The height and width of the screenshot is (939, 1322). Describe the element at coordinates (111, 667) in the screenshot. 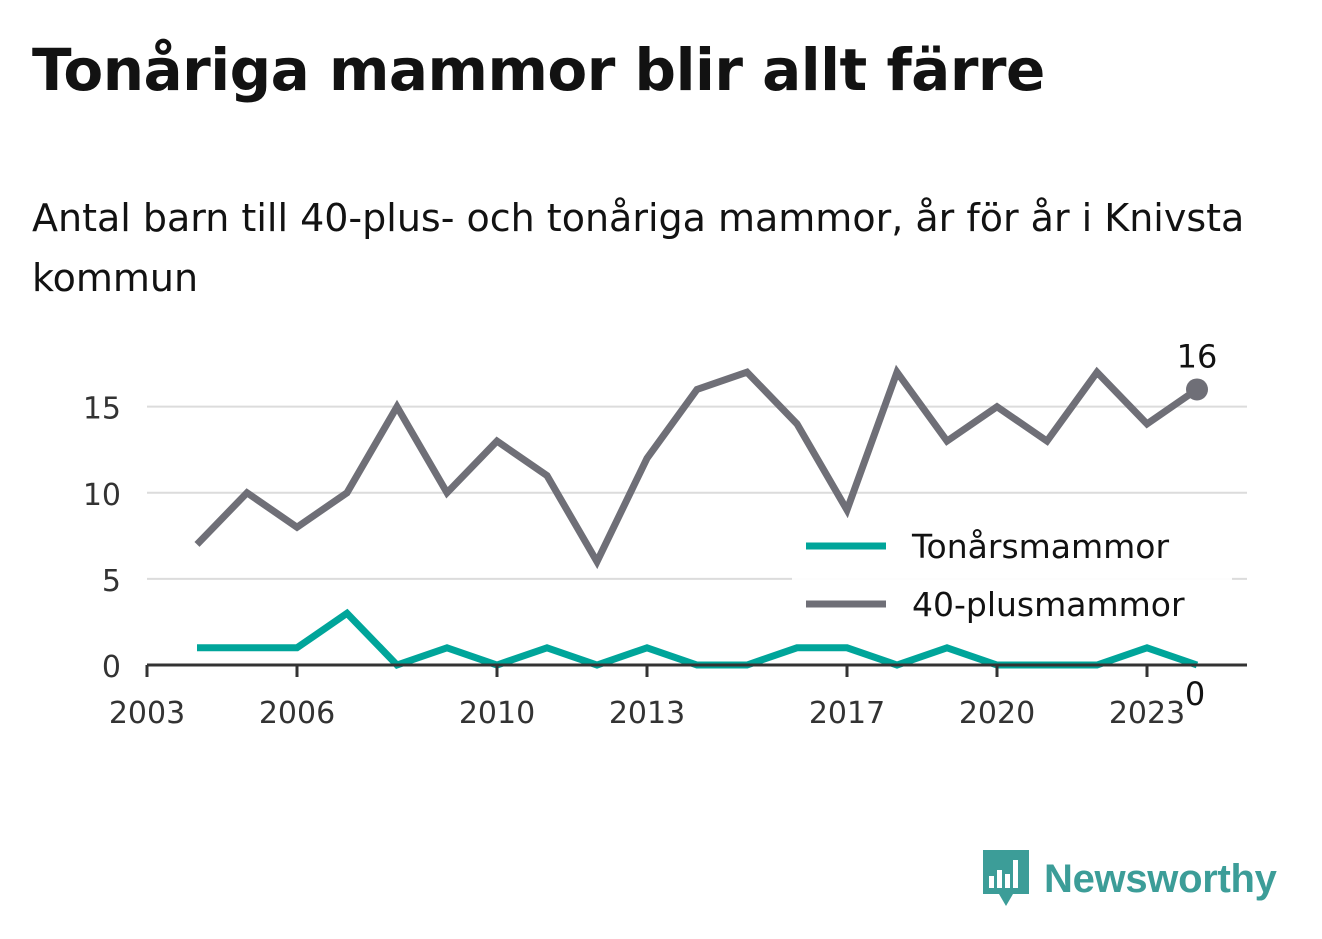

I see `y-tick-label: 0` at that location.